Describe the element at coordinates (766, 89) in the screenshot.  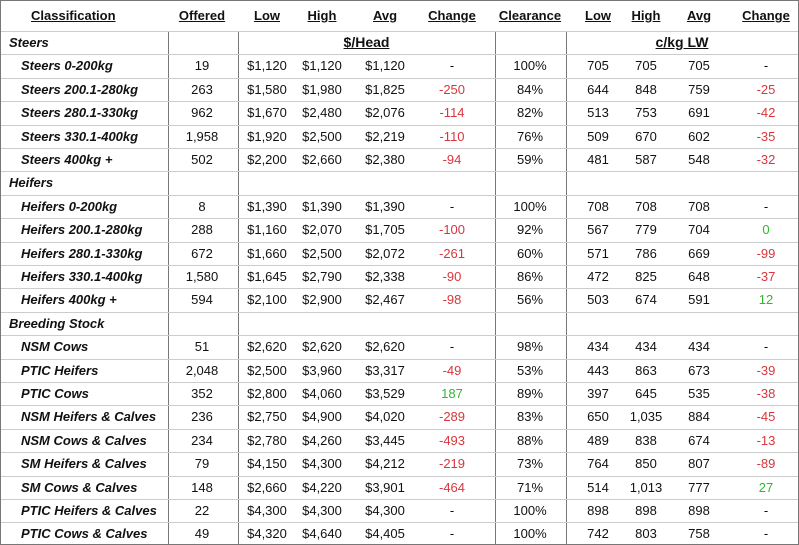
I see `change-cell: -25` at that location.